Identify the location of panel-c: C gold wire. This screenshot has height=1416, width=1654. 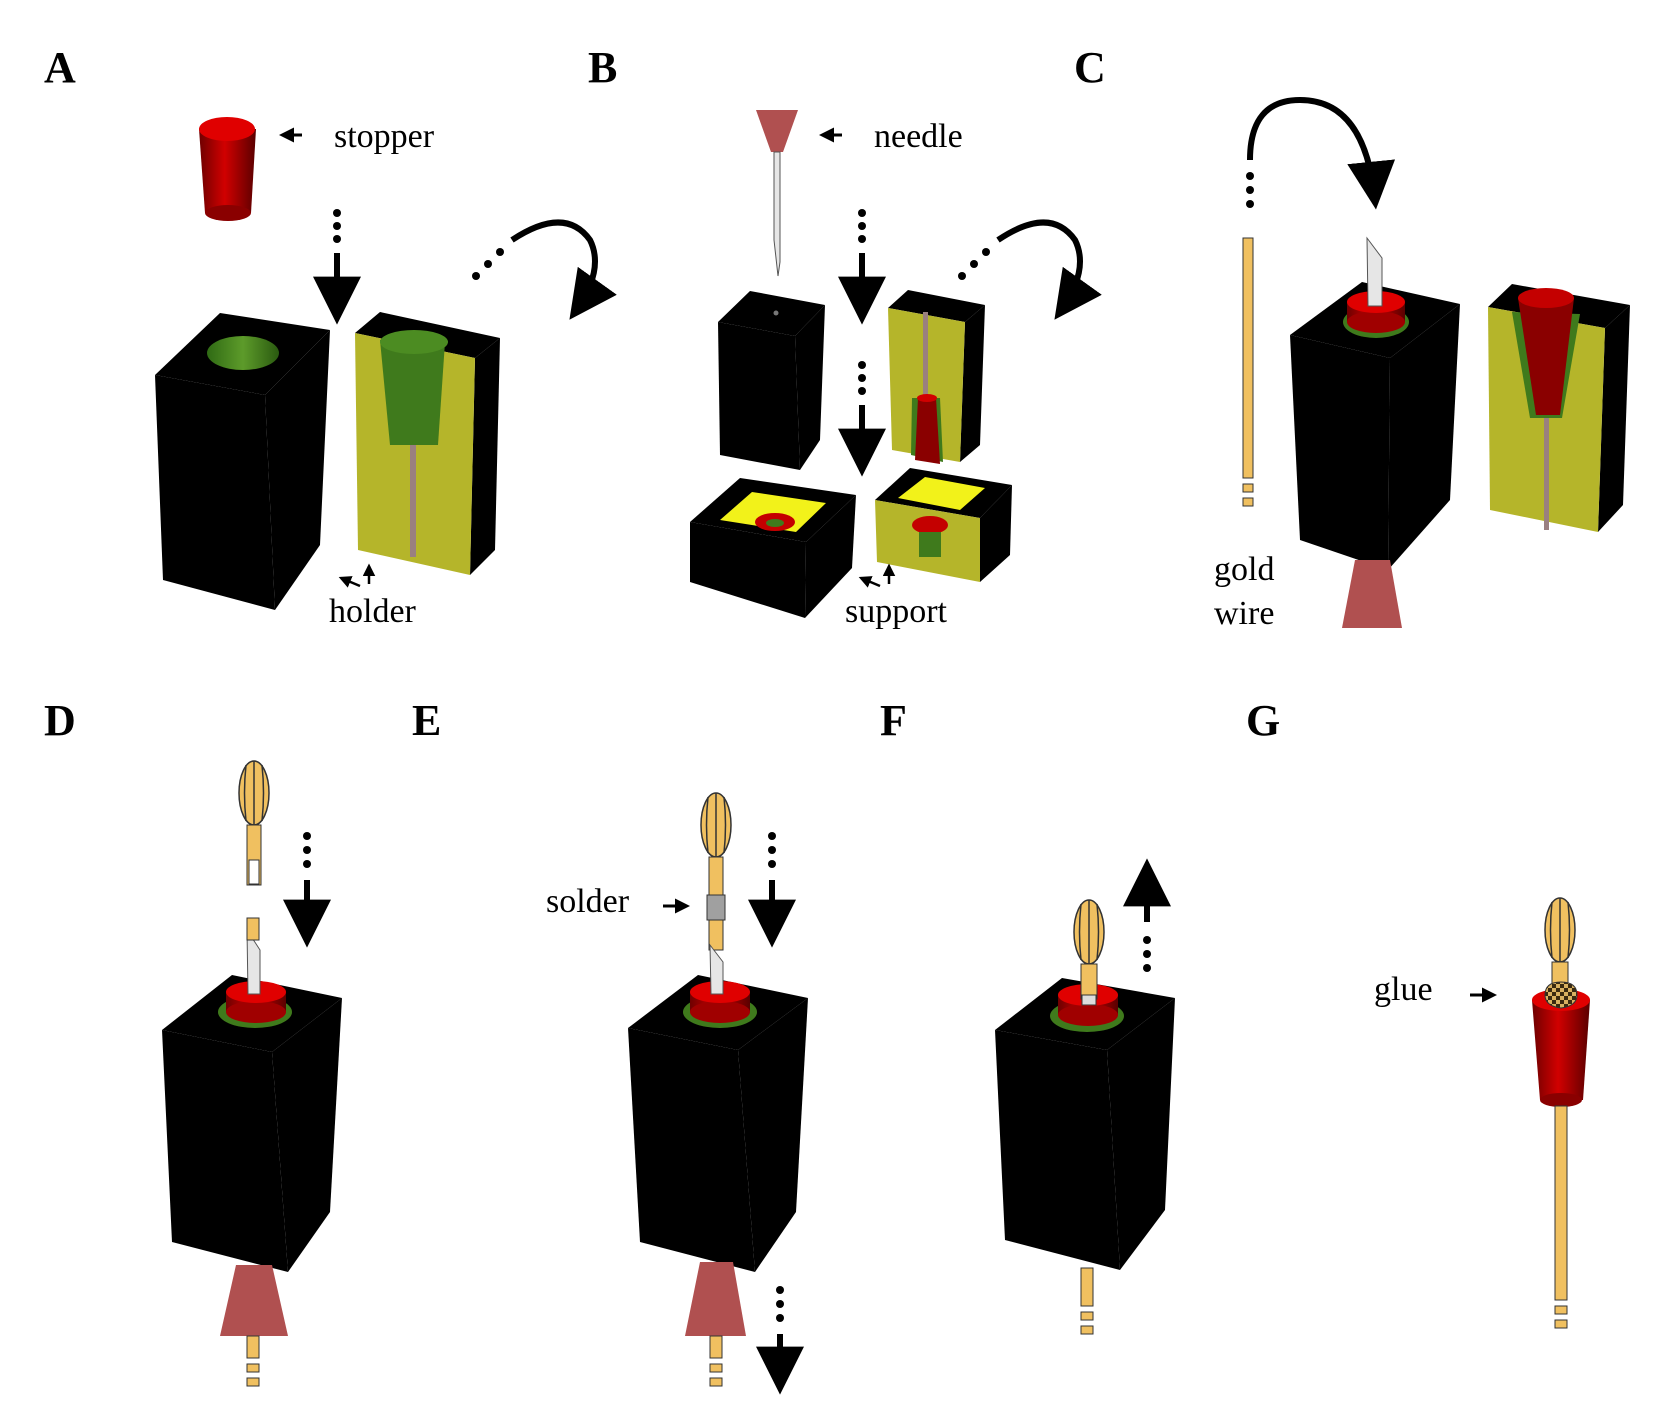
(1352, 337).